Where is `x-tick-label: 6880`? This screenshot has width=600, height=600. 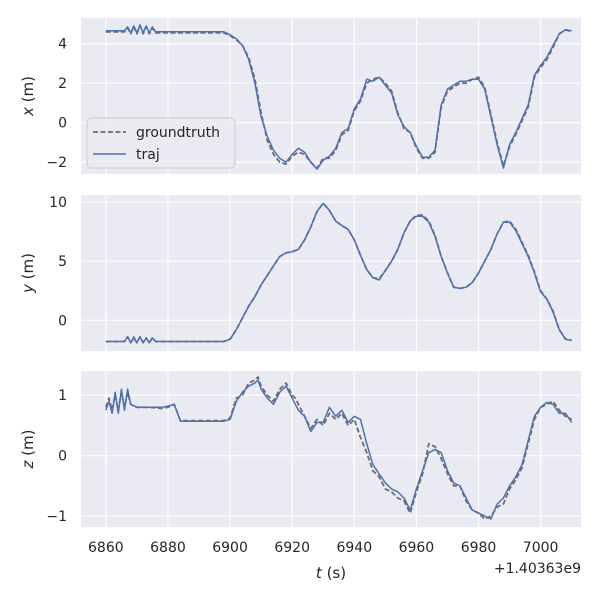 x-tick-label: 6880 is located at coordinates (168, 548).